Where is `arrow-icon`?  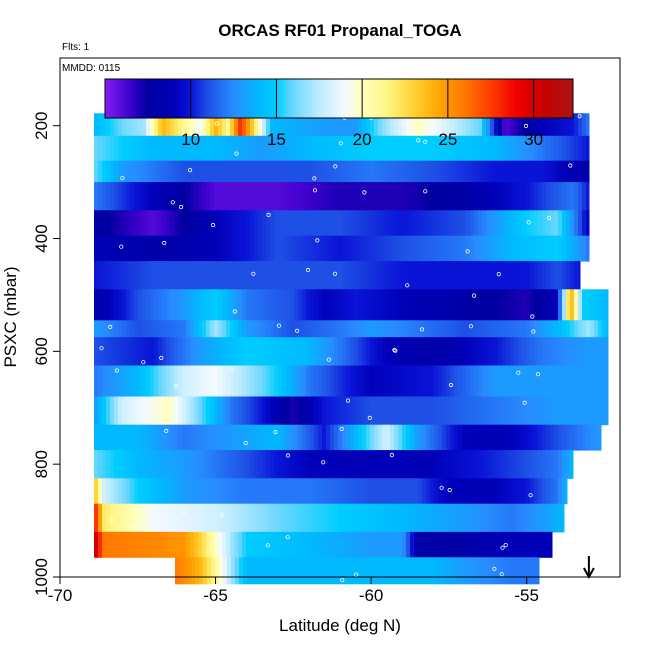
arrow-icon is located at coordinates (589, 568).